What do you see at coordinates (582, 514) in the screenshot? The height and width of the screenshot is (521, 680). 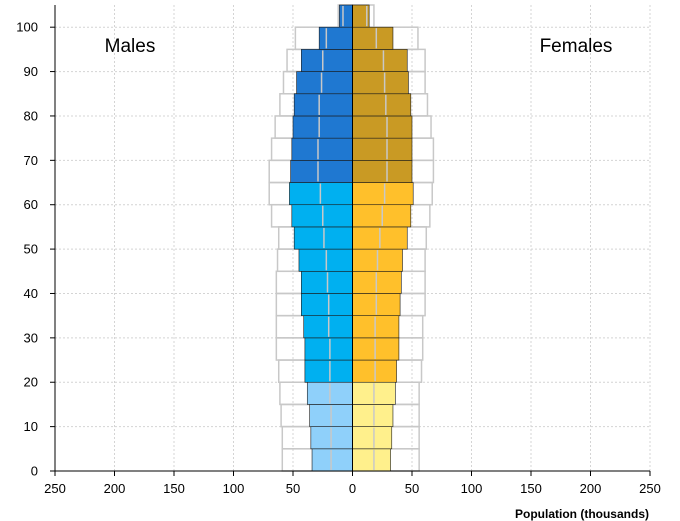 I see `x-axis-title: Population (thousands)` at bounding box center [582, 514].